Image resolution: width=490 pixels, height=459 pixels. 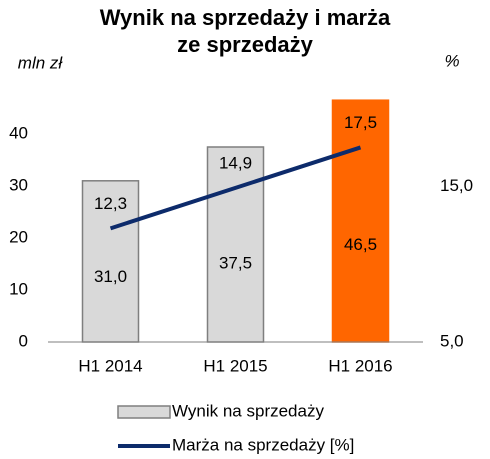 What do you see at coordinates (360, 122) in the screenshot?
I see `line-value-label: 17,5` at bounding box center [360, 122].